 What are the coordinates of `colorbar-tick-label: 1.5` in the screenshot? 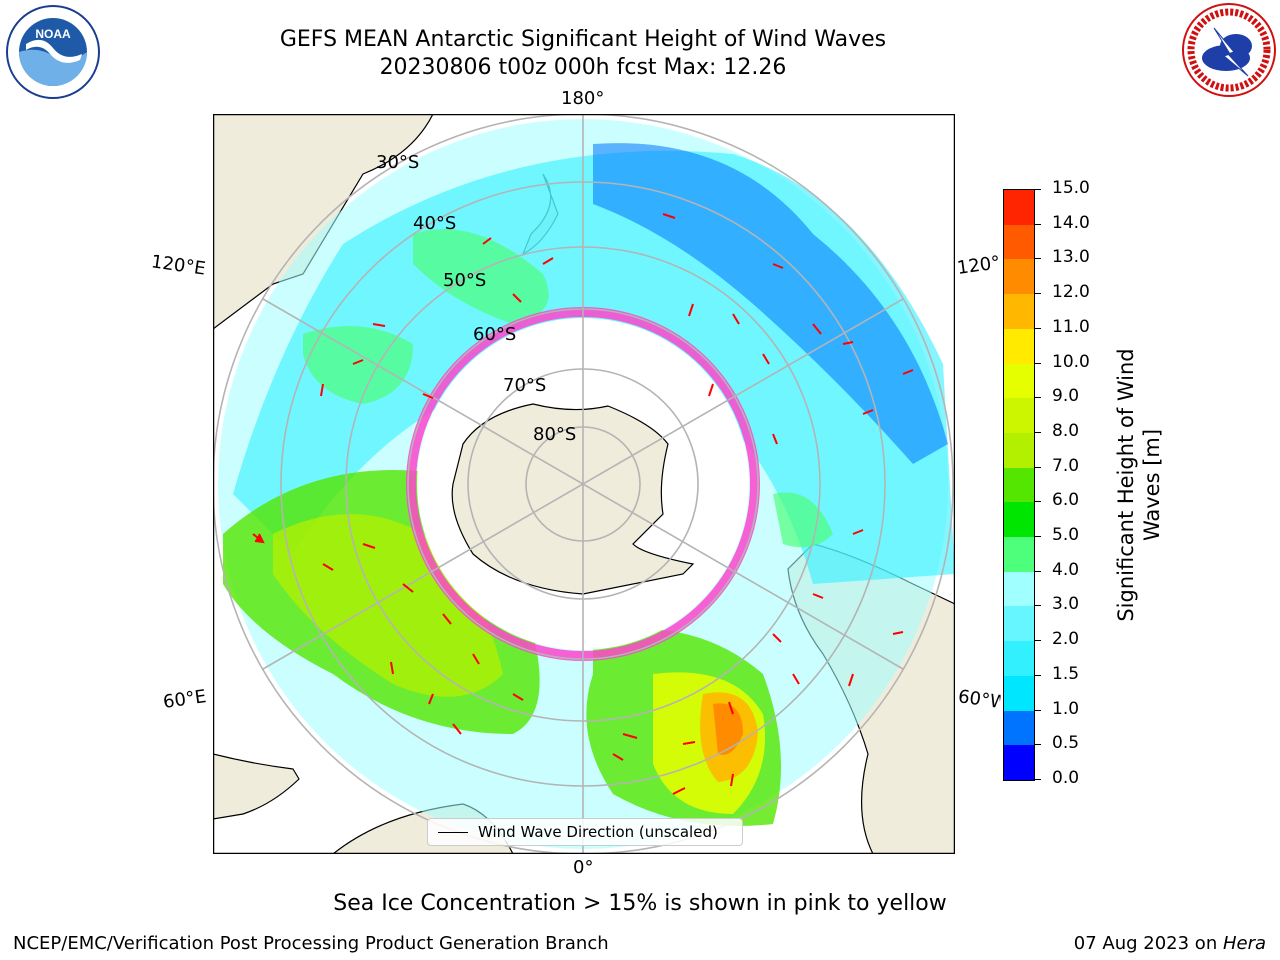 It's located at (1066, 673).